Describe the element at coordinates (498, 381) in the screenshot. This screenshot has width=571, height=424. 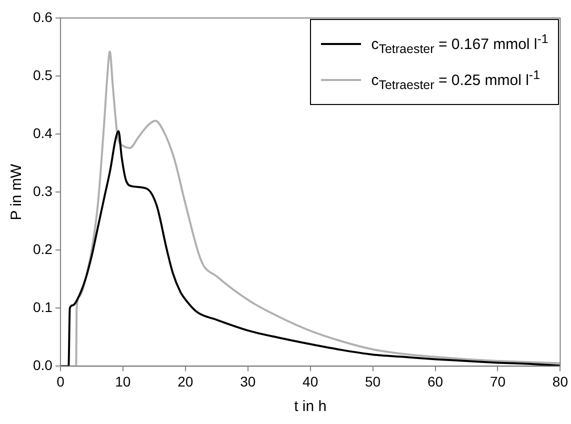
I see `x-tick-label: 70` at that location.